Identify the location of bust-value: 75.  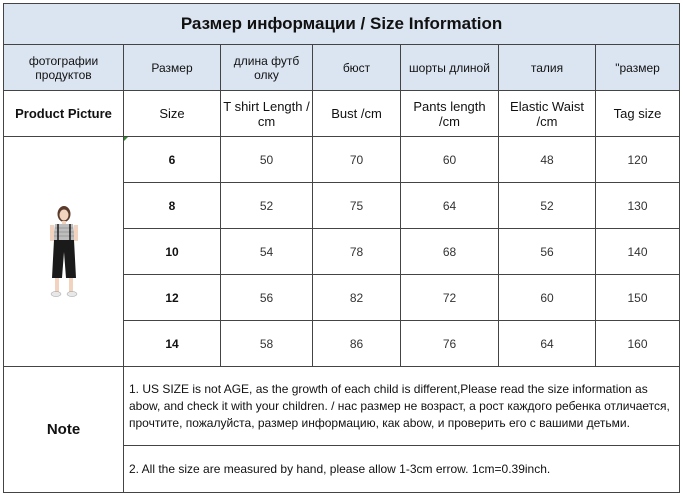
(356, 205).